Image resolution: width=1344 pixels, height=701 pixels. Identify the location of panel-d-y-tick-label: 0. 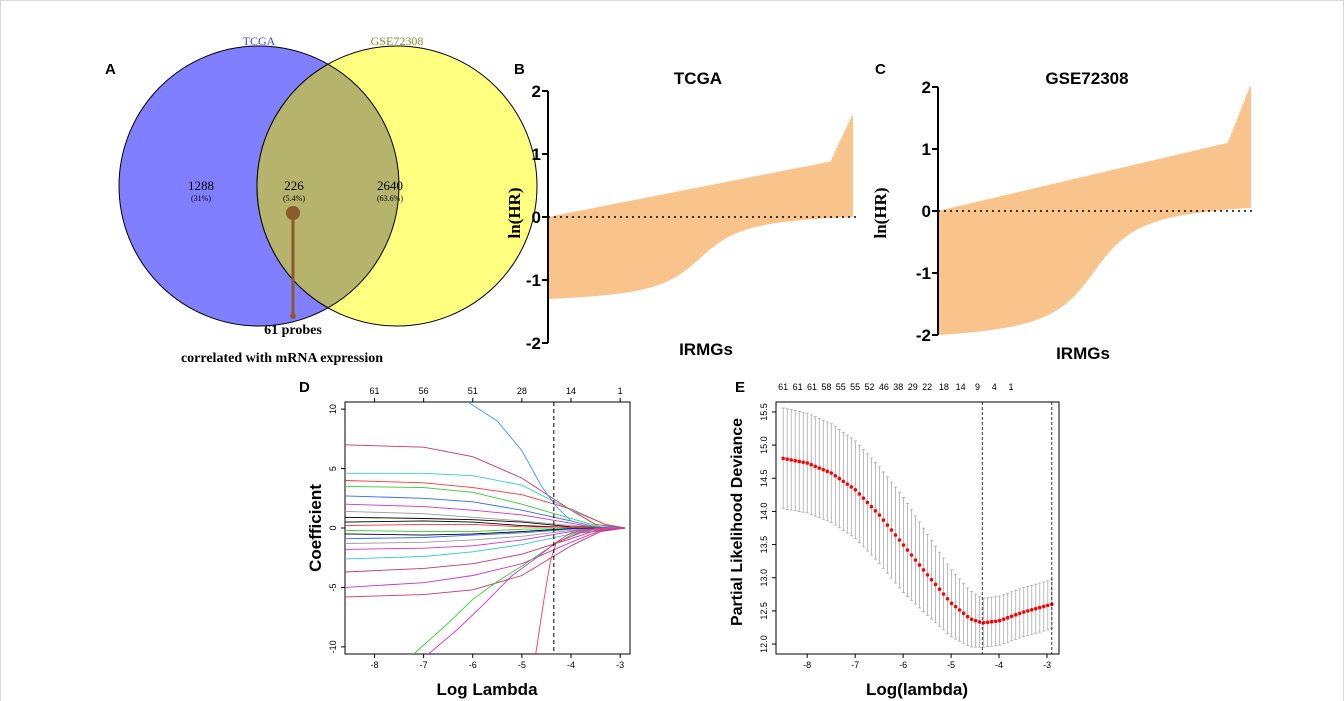
(333, 527).